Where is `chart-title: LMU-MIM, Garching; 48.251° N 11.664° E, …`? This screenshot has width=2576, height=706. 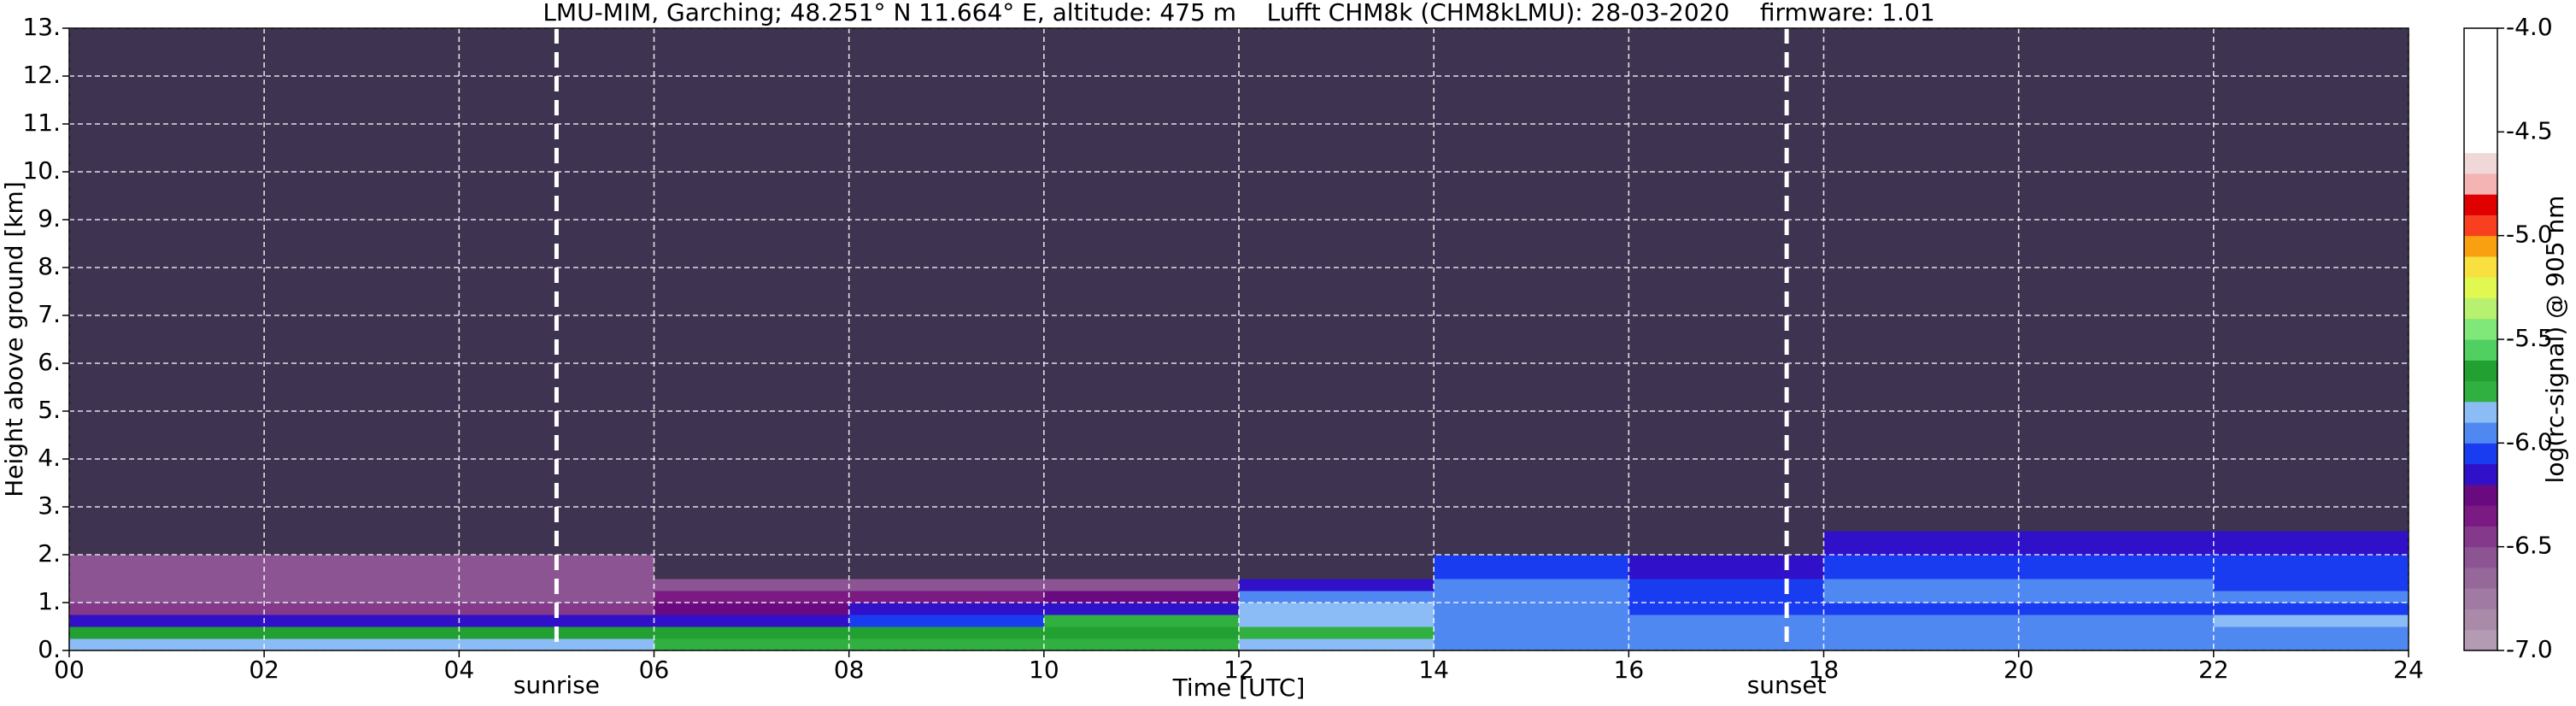
chart-title: LMU-MIM, Garching; 48.251° N 11.664° E, … is located at coordinates (1238, 13).